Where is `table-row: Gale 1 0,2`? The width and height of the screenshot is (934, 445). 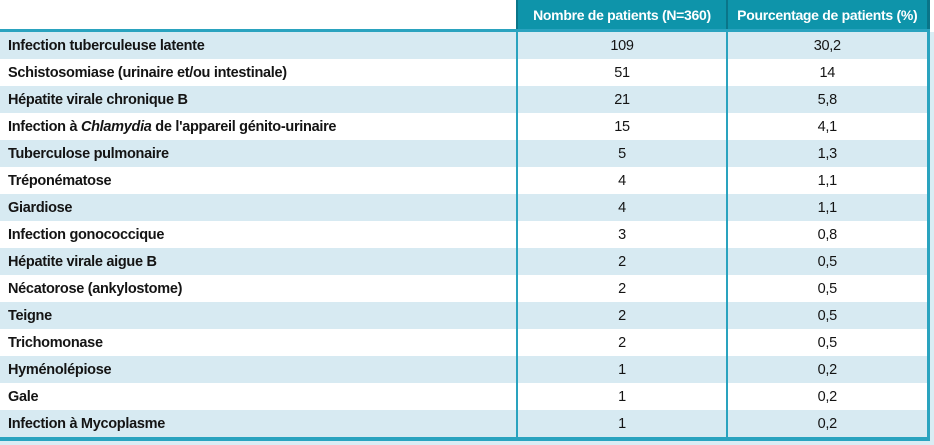 table-row: Gale 1 0,2 is located at coordinates (465, 396).